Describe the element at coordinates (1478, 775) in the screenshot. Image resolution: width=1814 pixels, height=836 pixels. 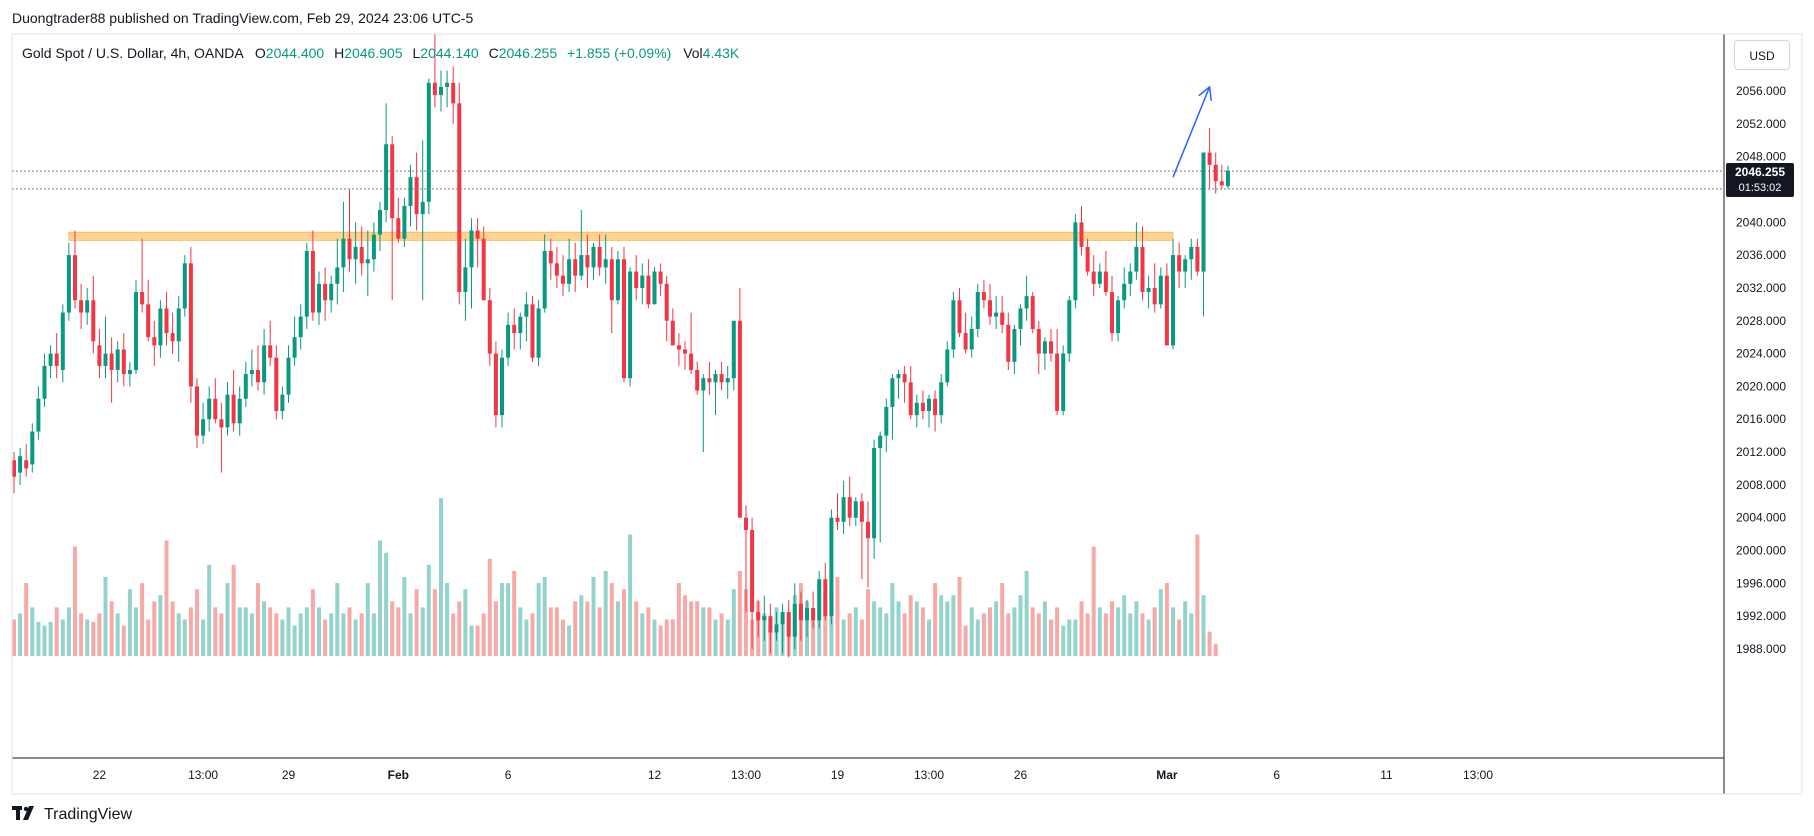
I see `time-tick-label: 13:00` at that location.